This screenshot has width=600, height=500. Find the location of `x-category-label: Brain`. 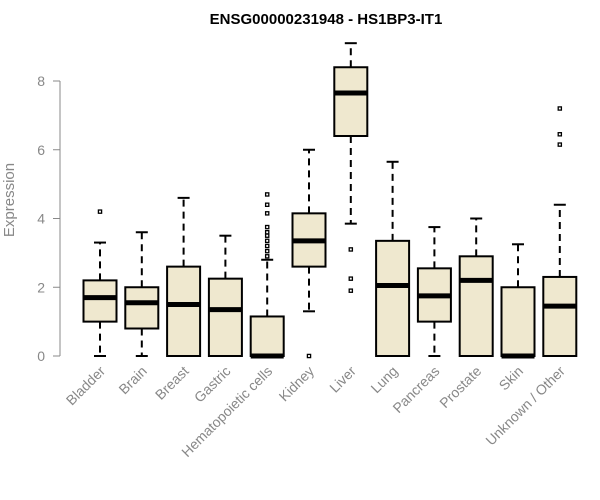

x-category-label: Brain is located at coordinates (132, 380).